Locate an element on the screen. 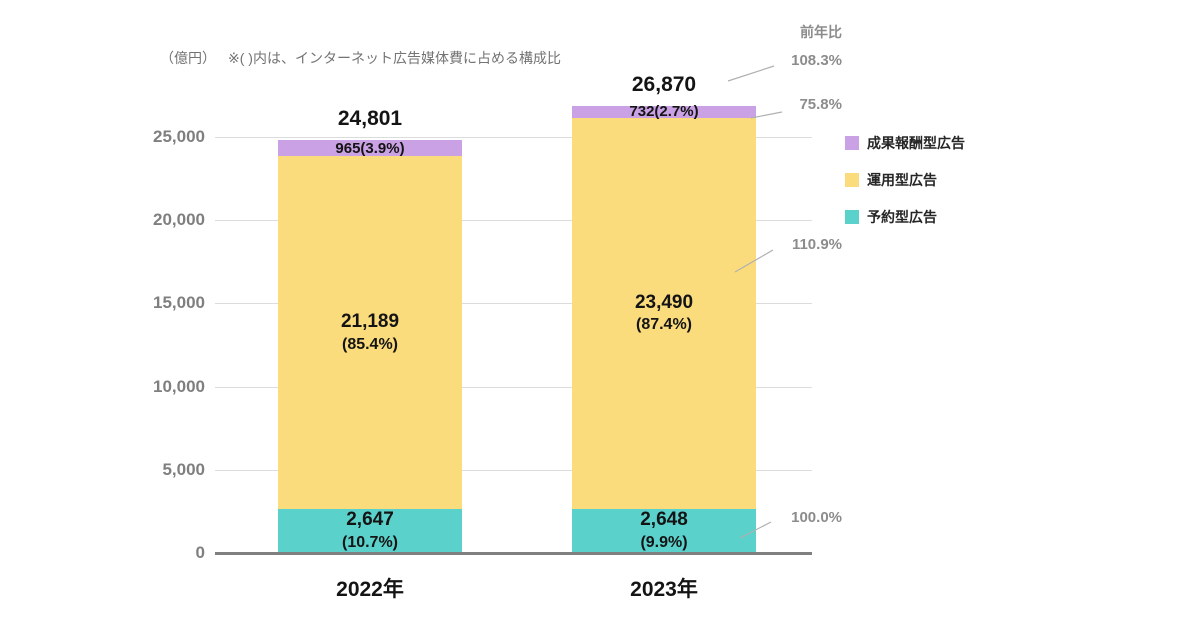 Image resolution: width=1200 pixels, height=628 pixels. segment-value-label: (9.9%) is located at coordinates (664, 542).